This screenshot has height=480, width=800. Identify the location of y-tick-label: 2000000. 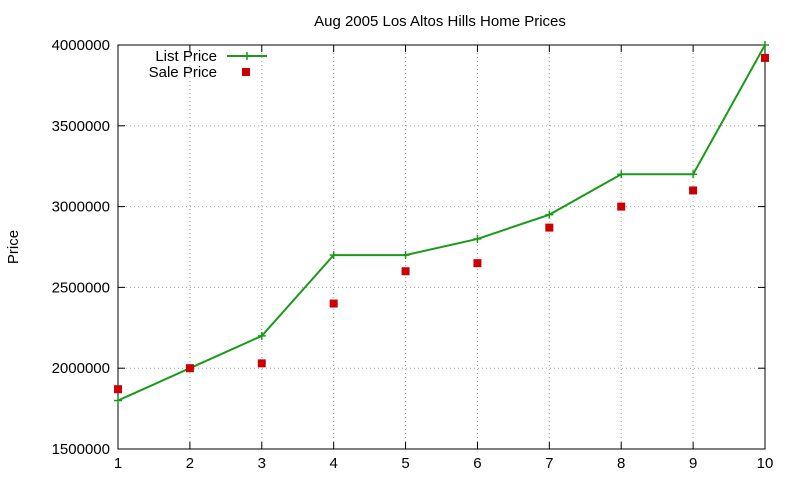
(81, 368).